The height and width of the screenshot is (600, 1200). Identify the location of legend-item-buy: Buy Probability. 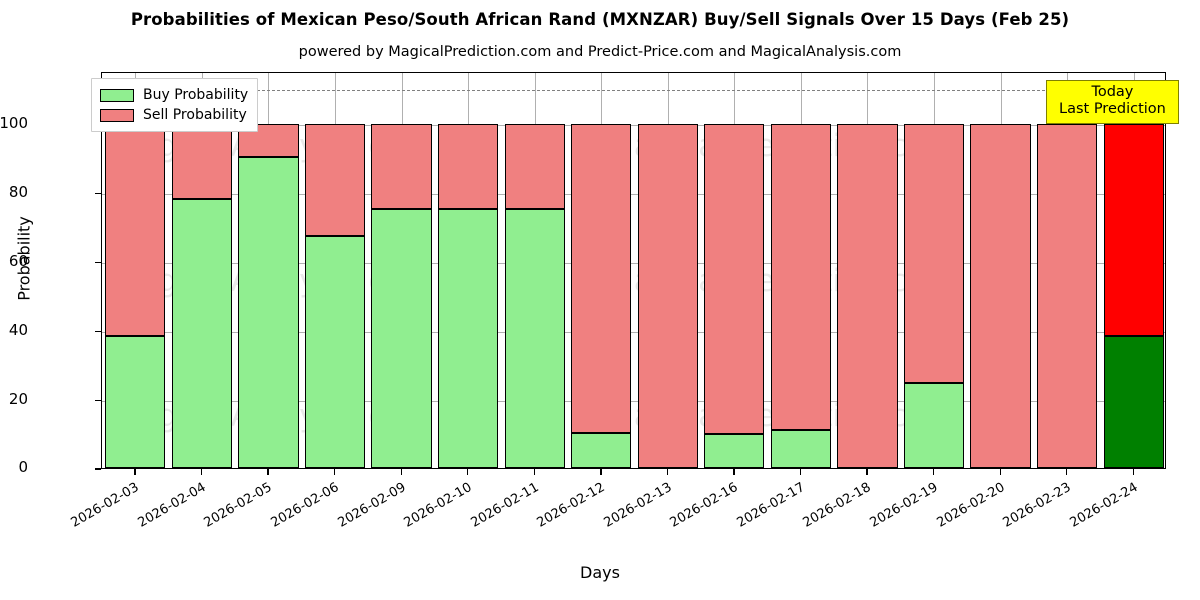
(174, 95).